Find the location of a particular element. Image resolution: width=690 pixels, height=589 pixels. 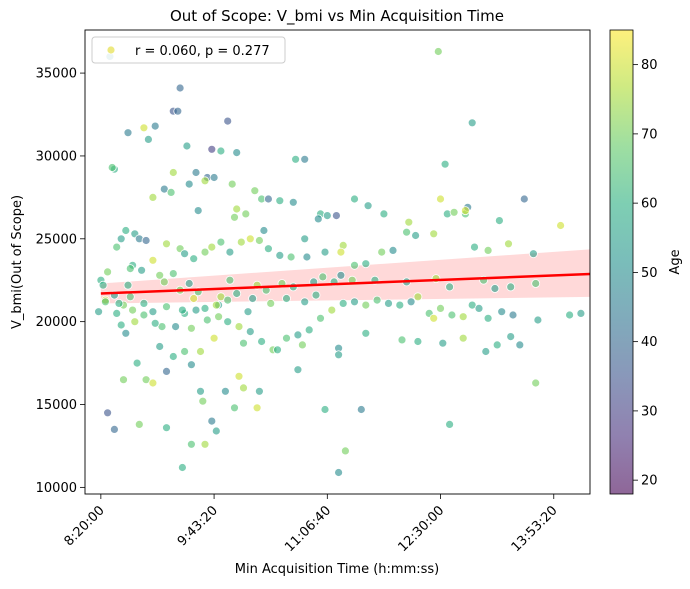

x-tick-label: 12:30:00 is located at coordinates (421, 529).